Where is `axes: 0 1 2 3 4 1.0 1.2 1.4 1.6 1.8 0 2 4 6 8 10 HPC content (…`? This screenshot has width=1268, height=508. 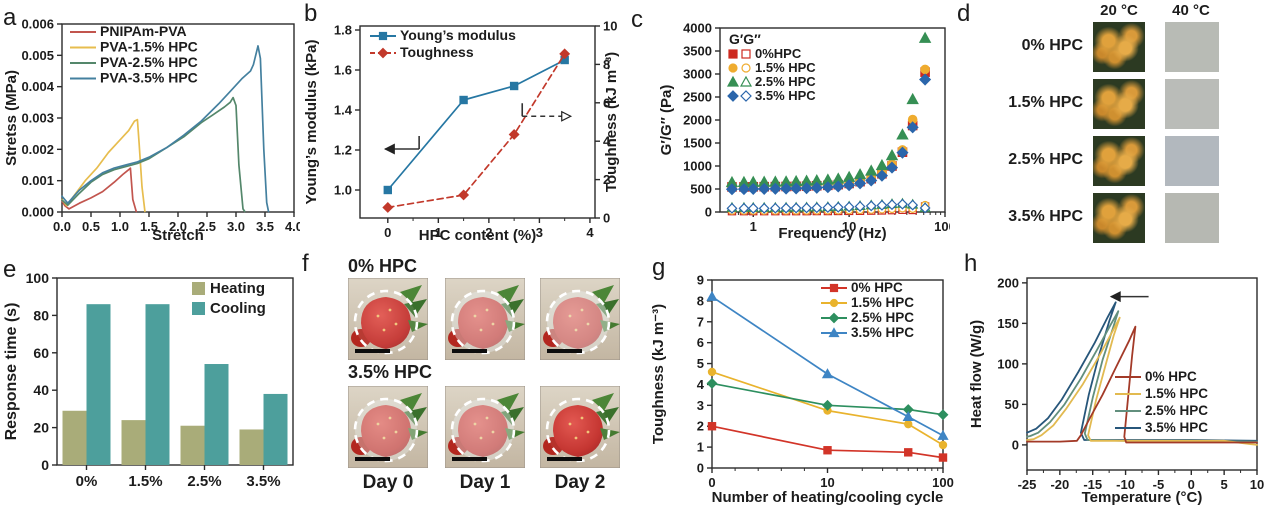 axes: 0 1 2 3 4 1.0 1.2 1.4 1.6 1.8 0 2 4 6 8 10 HPC content (… is located at coordinates (461, 132).